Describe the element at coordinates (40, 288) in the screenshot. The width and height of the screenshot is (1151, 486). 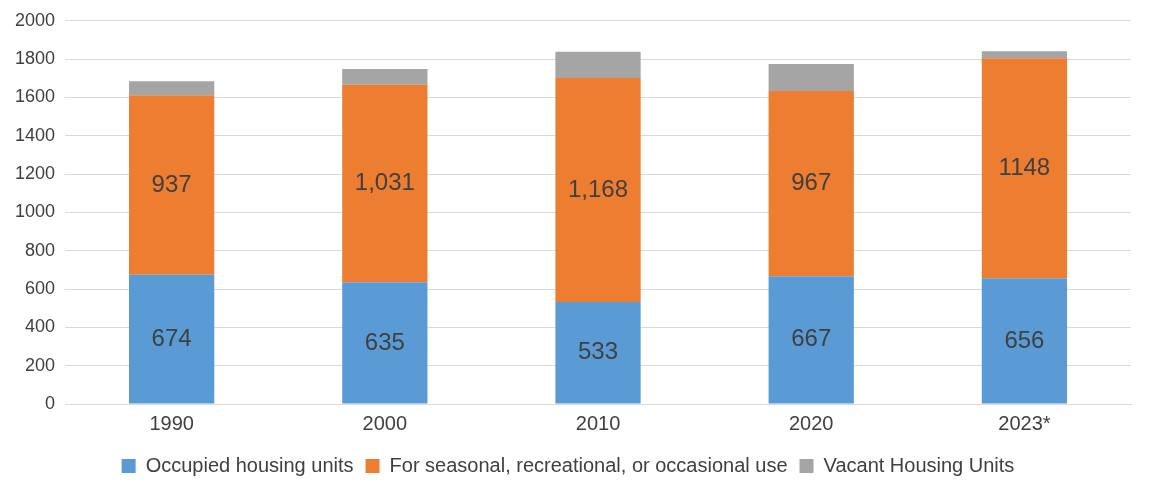
I see `y-tick-label: 600` at that location.